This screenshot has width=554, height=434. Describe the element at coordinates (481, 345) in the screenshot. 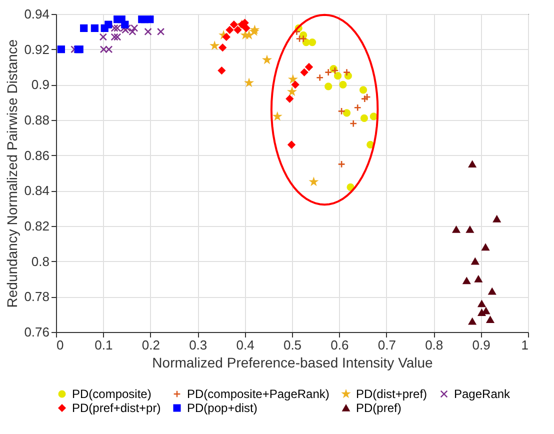

I see `x-tick-label: 0.9` at that location.